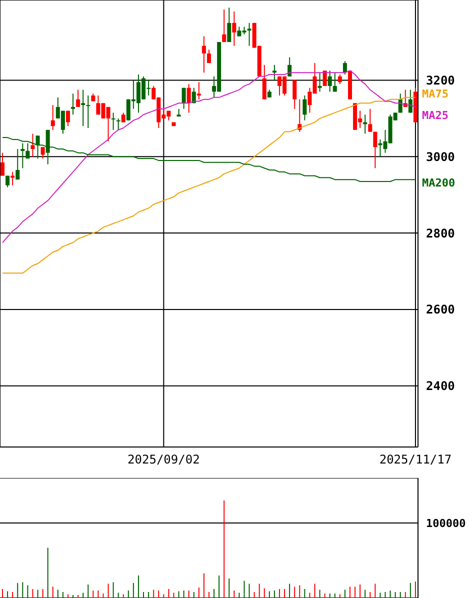 Image resolution: width=472 pixels, height=598 pixels. I want to click on x-tick-label: 2025/09/02, so click(164, 459).